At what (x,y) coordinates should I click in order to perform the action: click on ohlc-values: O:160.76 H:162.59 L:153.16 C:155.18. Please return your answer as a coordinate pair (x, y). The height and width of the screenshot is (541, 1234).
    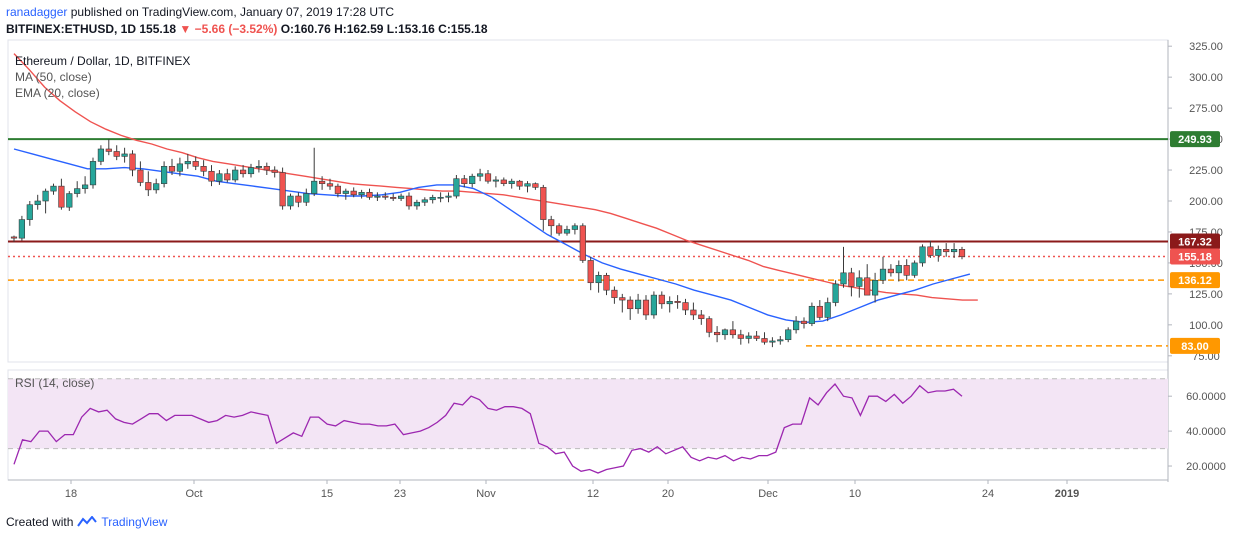
    Looking at the image, I should click on (384, 29).